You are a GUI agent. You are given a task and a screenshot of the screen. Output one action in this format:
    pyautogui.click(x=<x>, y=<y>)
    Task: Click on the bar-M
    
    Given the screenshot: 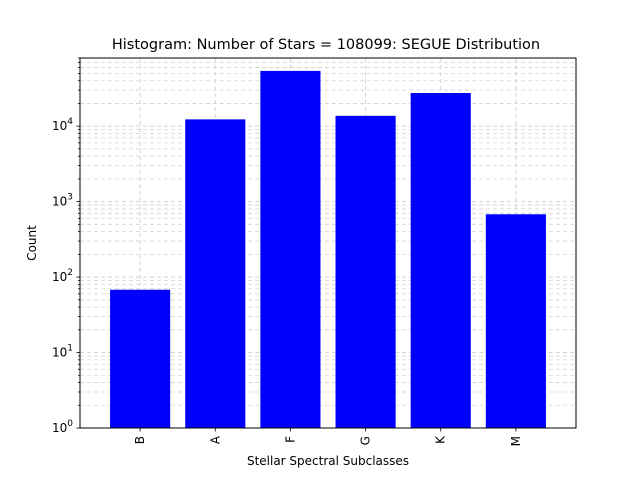 What is the action you would take?
    pyautogui.click(x=515, y=321)
    